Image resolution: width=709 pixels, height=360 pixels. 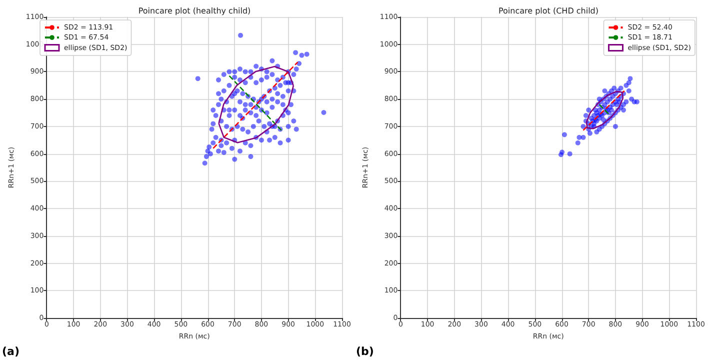 I want to click on chart-title: Poincare plot (CHD child), so click(x=548, y=11).